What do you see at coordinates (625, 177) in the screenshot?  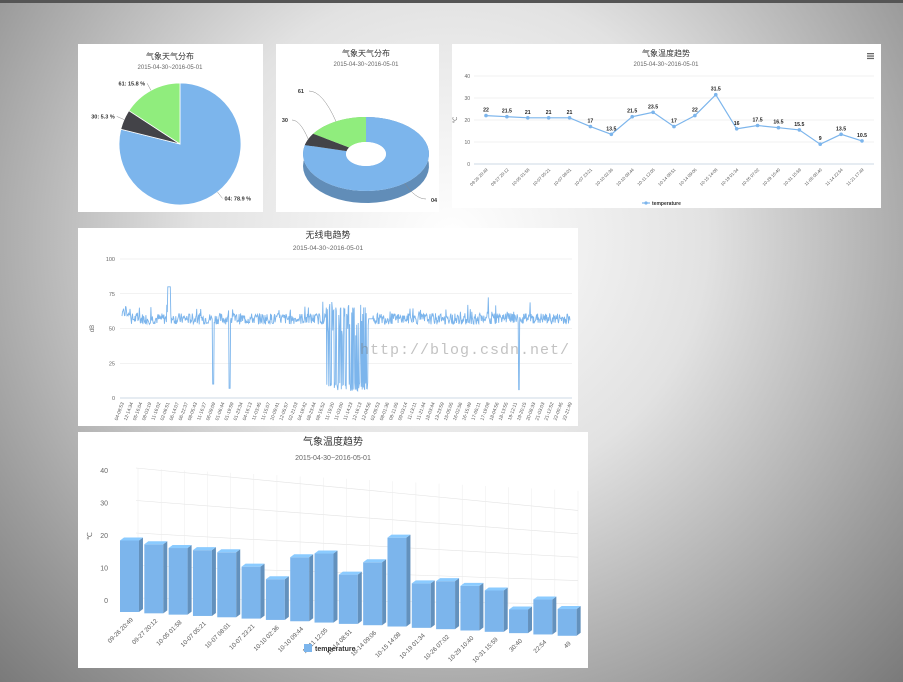 I see `x-tick-label: 10-10 09:44` at bounding box center [625, 177].